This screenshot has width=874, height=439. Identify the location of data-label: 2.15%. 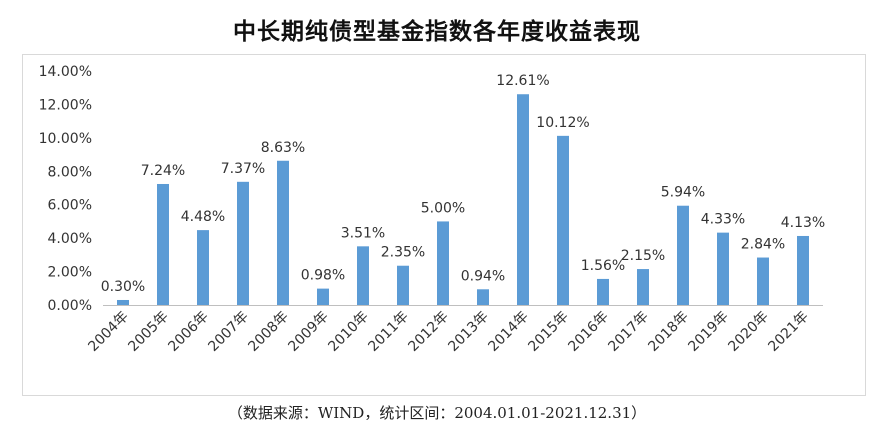
(643, 256).